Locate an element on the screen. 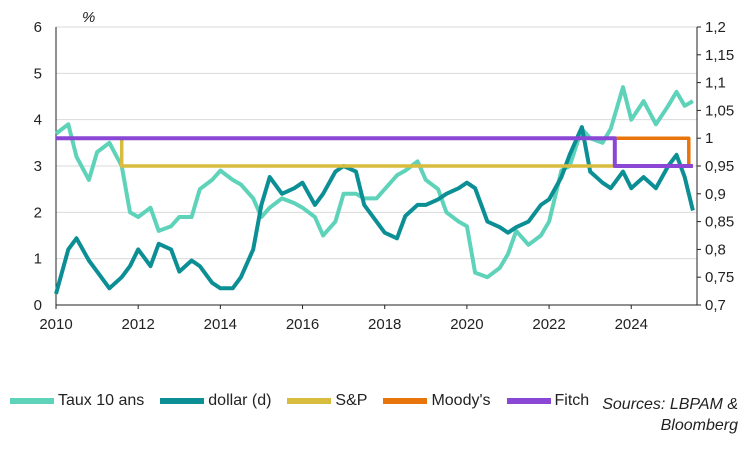  legend-item-fitch: Fitch is located at coordinates (548, 401).